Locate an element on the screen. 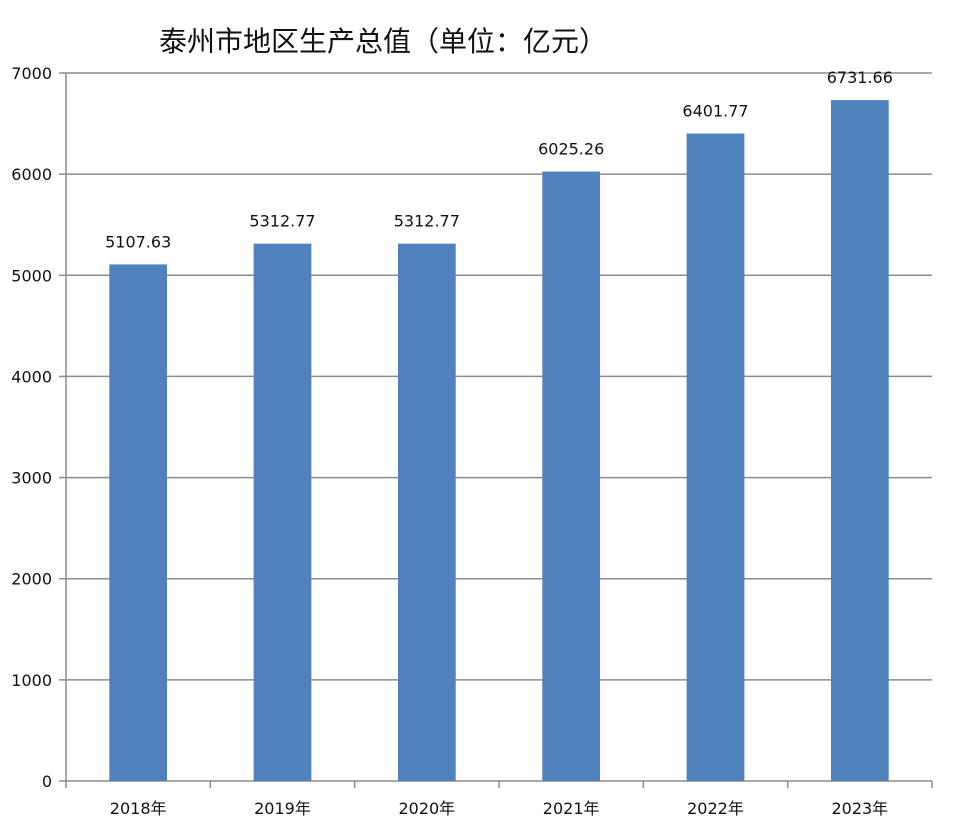 The height and width of the screenshot is (830, 956). y-tick-label: 5000 is located at coordinates (31, 275).